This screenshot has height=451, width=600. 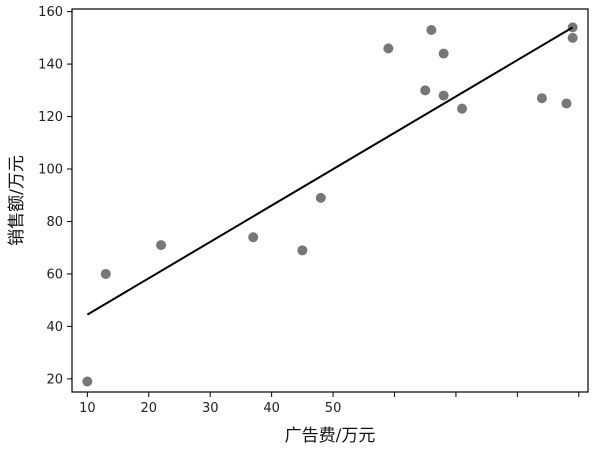 I want to click on y-tick-label: 120, so click(x=50, y=117).